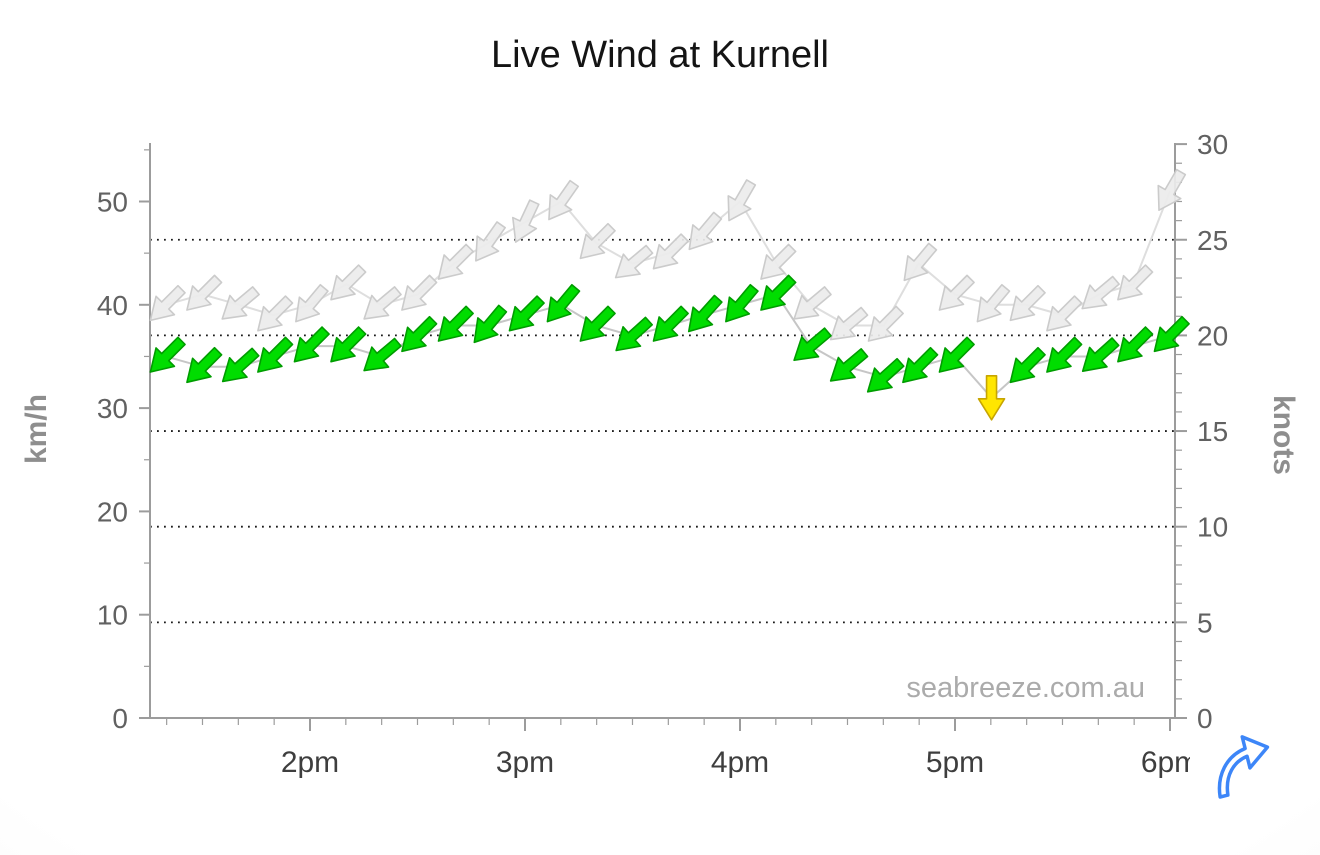  Describe the element at coordinates (525, 762) in the screenshot. I see `svg-text: 3pm` at that location.